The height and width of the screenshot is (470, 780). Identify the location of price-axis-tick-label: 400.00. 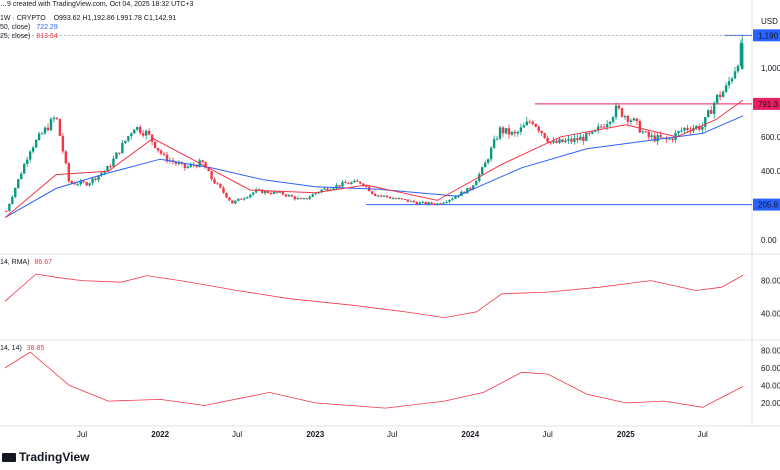
(770, 171).